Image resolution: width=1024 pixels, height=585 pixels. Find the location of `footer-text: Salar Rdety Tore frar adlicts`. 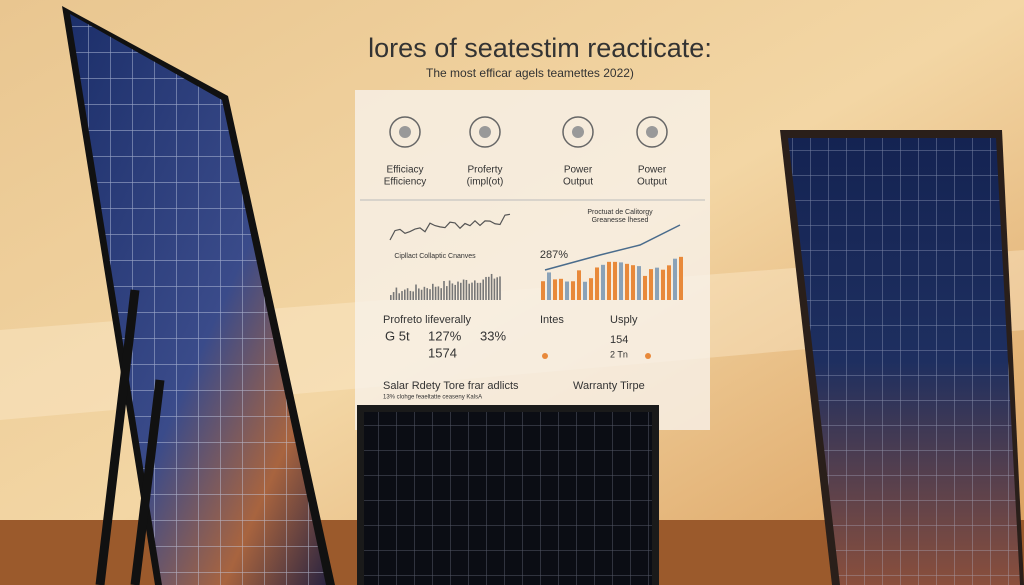

footer-text: Salar Rdety Tore frar adlicts is located at coordinates (451, 386).